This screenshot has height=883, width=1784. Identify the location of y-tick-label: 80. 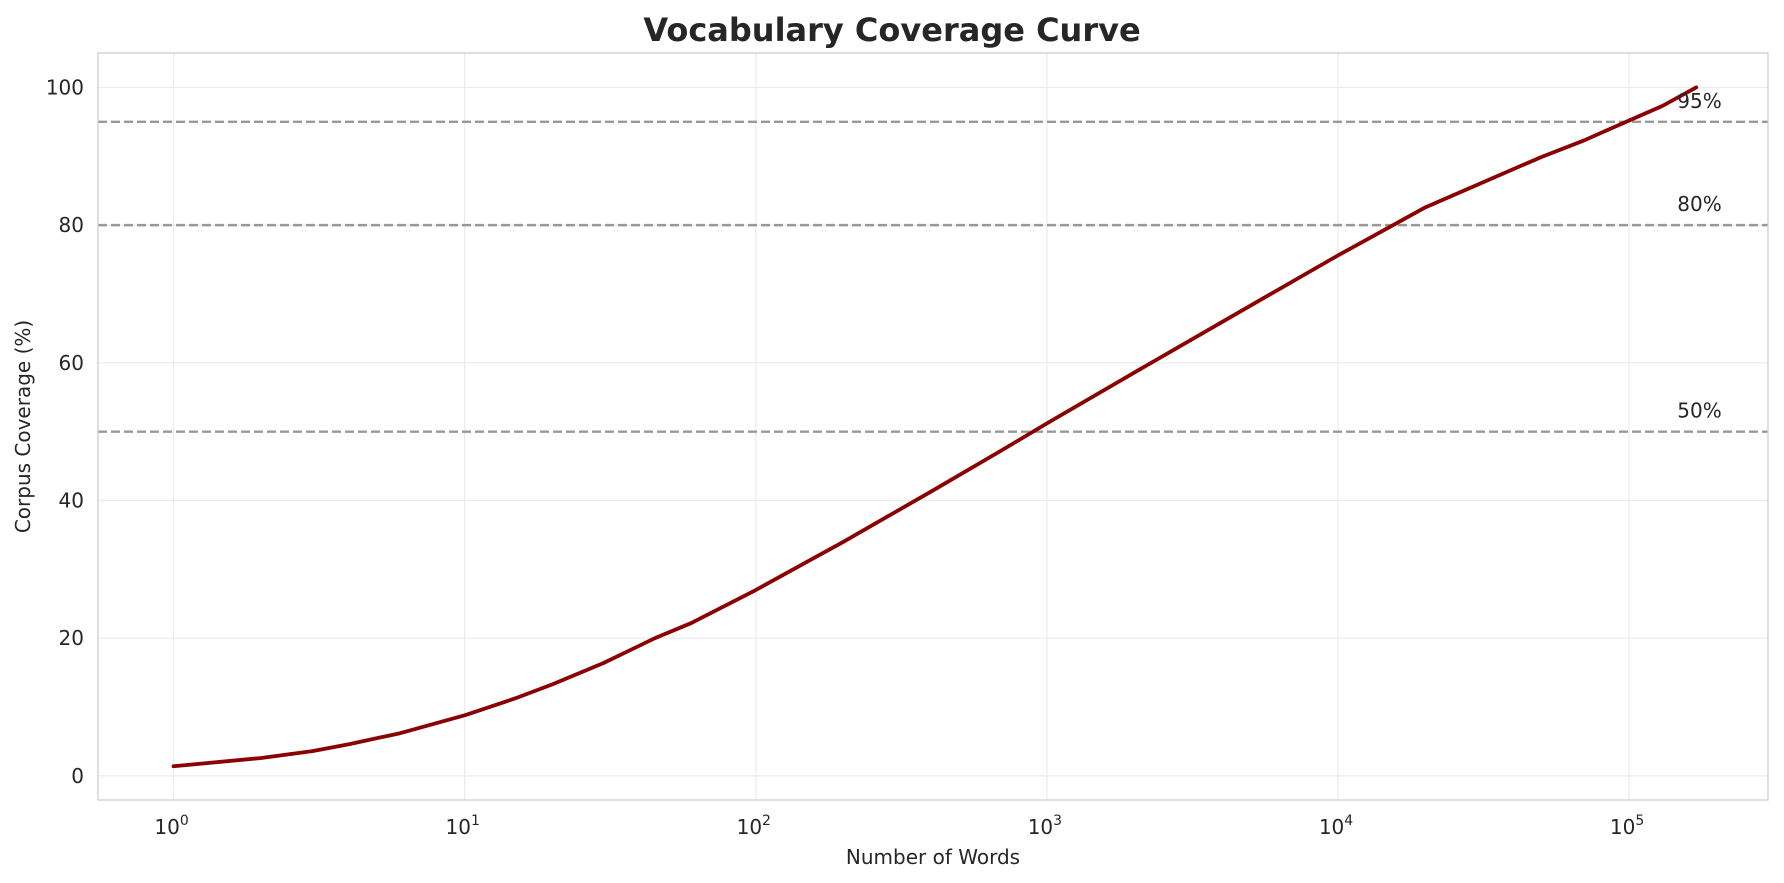
(71, 225).